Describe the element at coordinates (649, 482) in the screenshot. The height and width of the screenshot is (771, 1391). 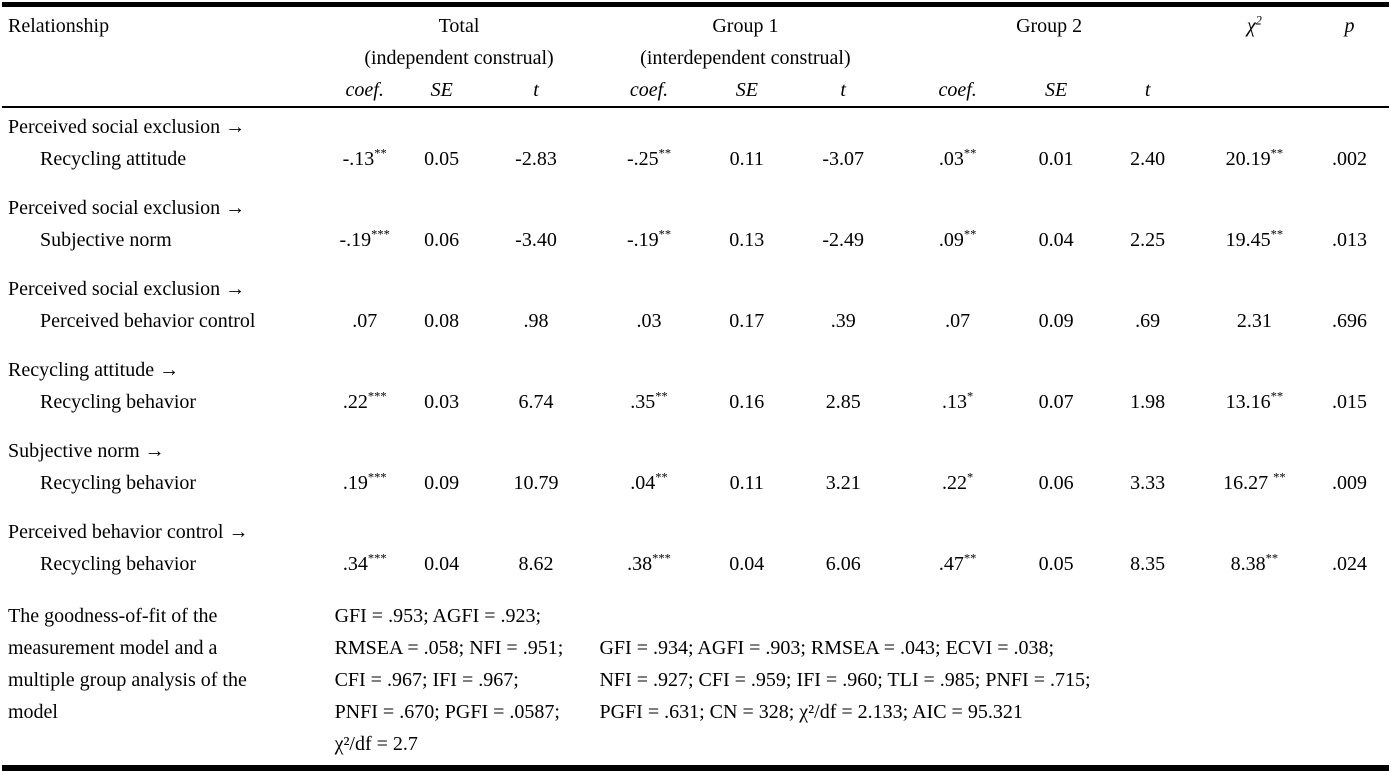
I see `cell-group1-coef: .04**` at that location.